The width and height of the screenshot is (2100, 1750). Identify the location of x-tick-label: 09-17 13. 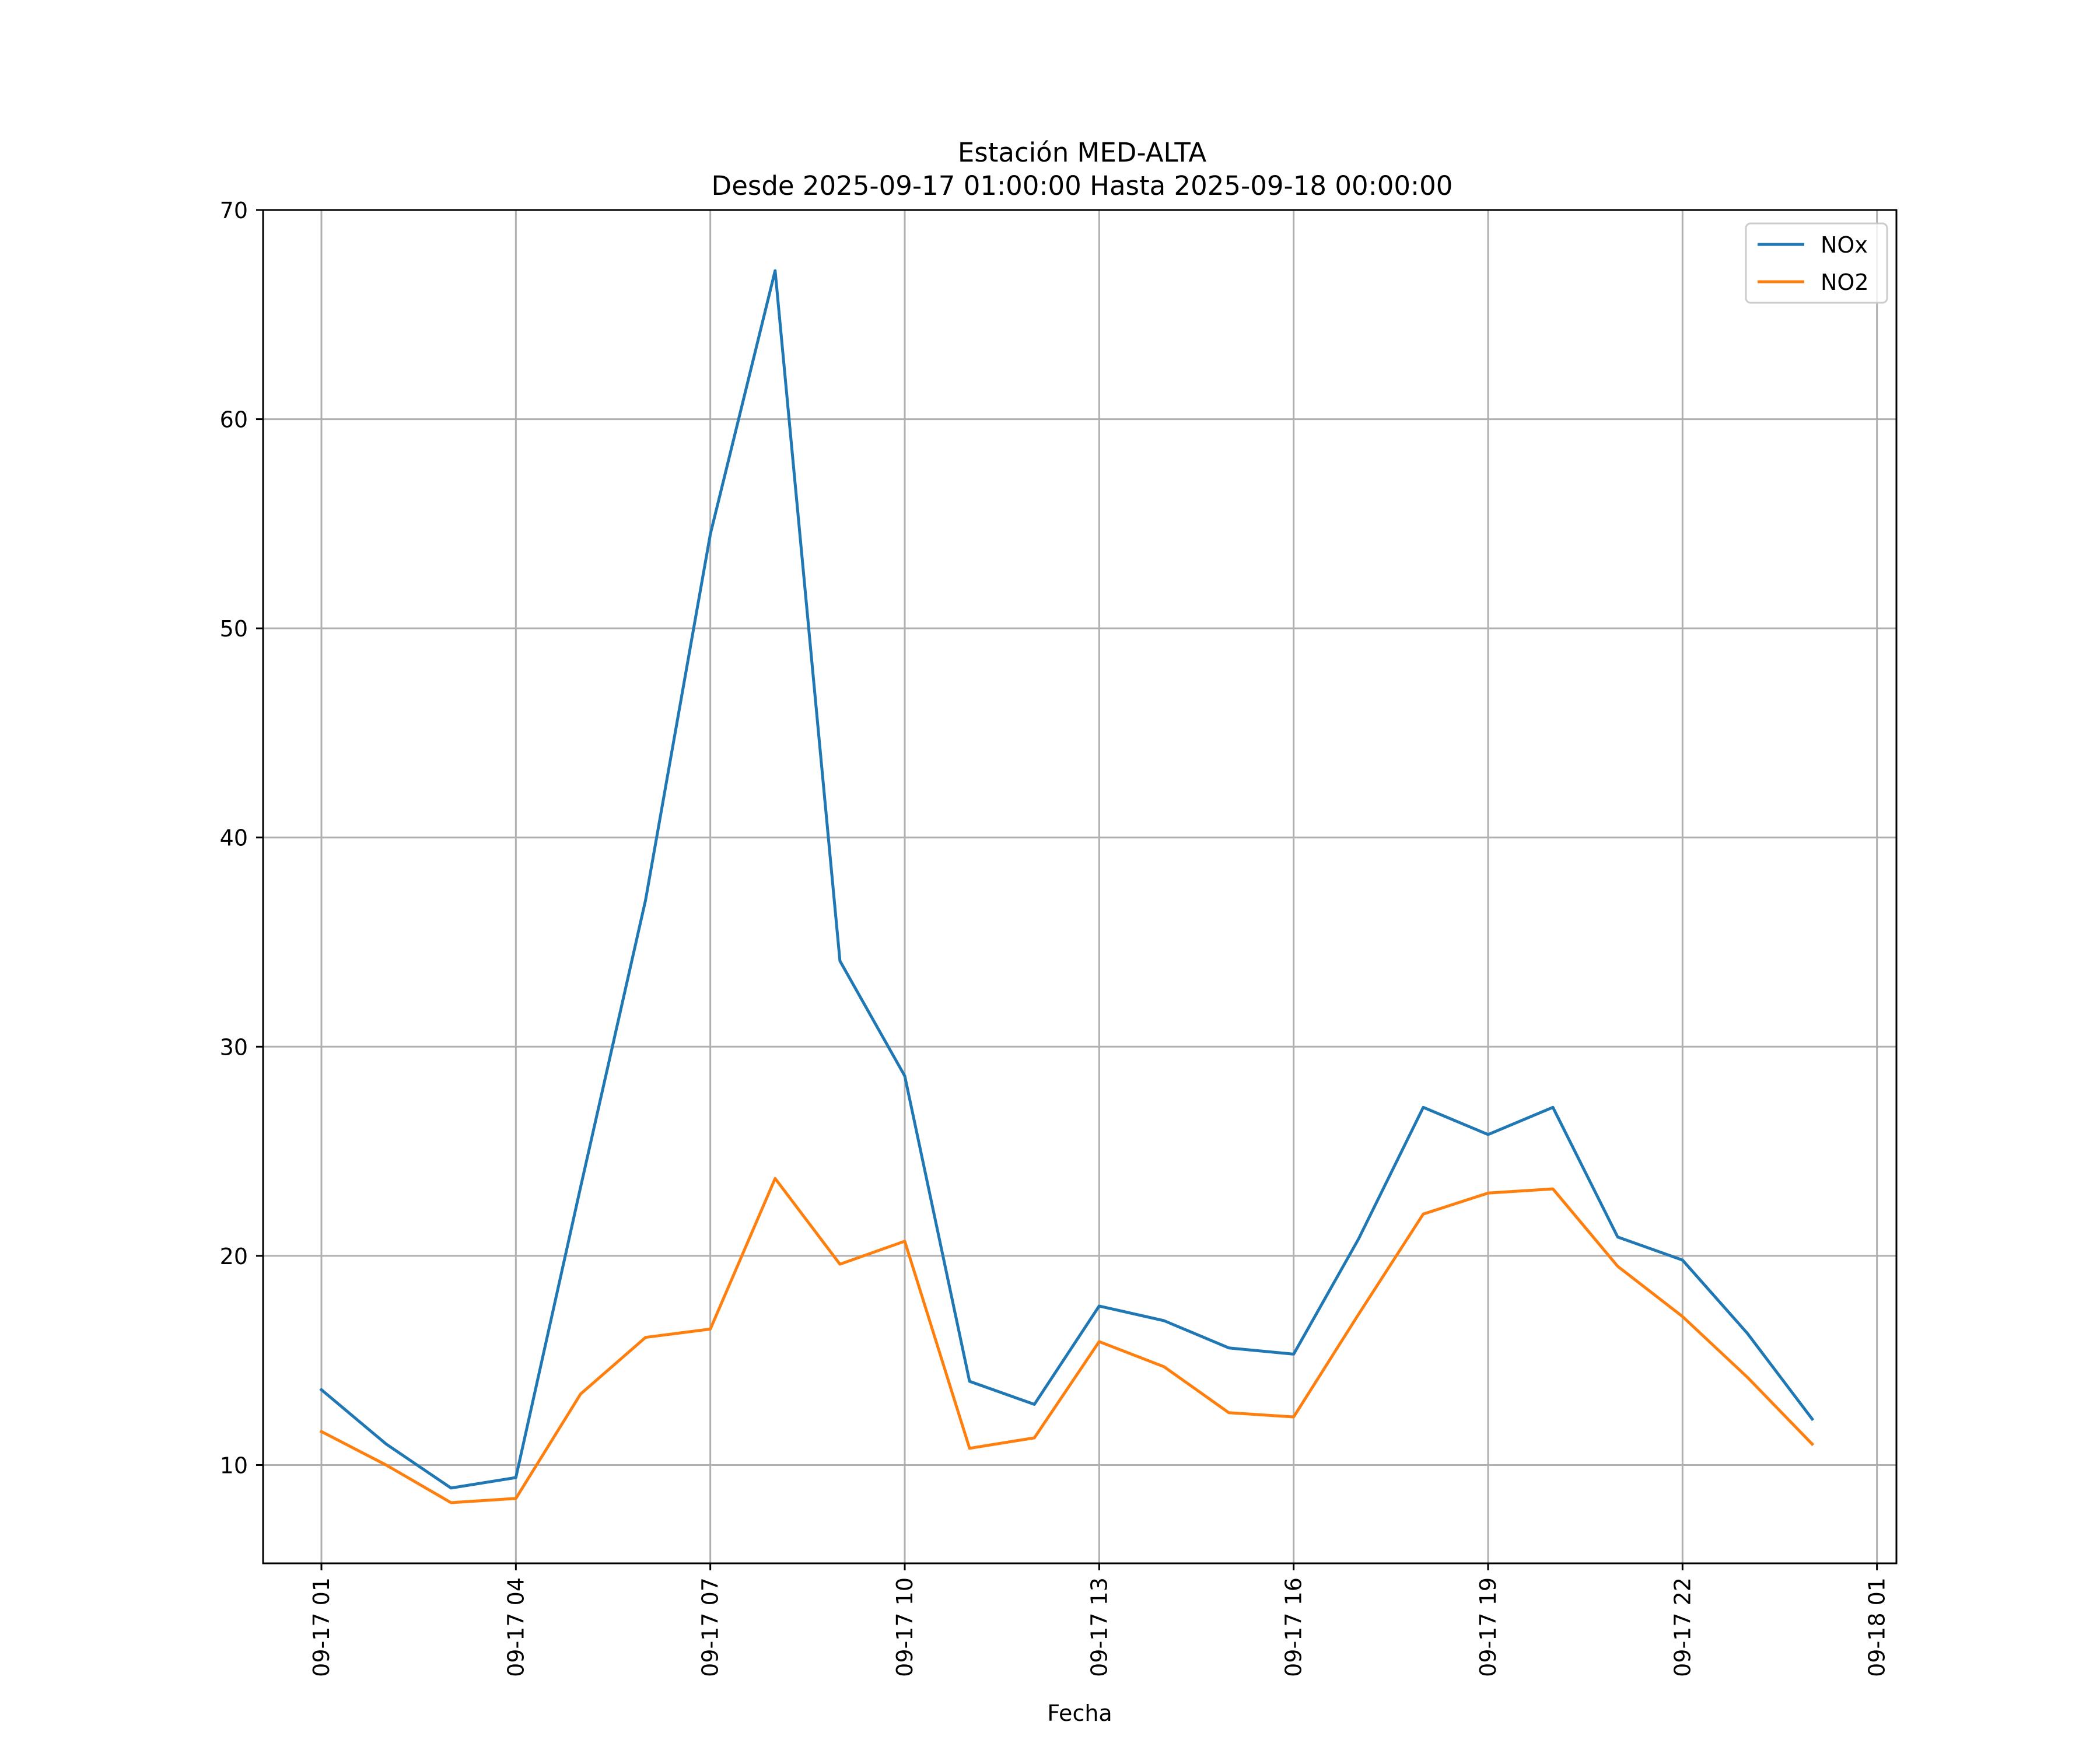
(1099, 1627).